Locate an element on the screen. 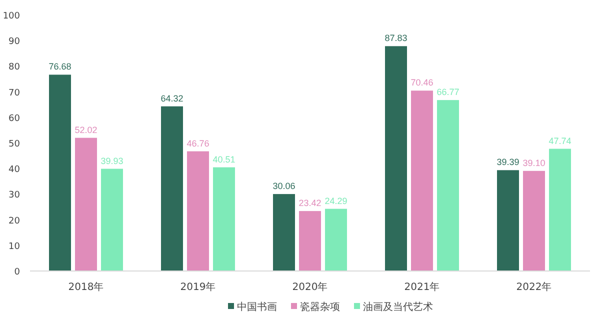  y-tick-label: 50 is located at coordinates (14, 145).